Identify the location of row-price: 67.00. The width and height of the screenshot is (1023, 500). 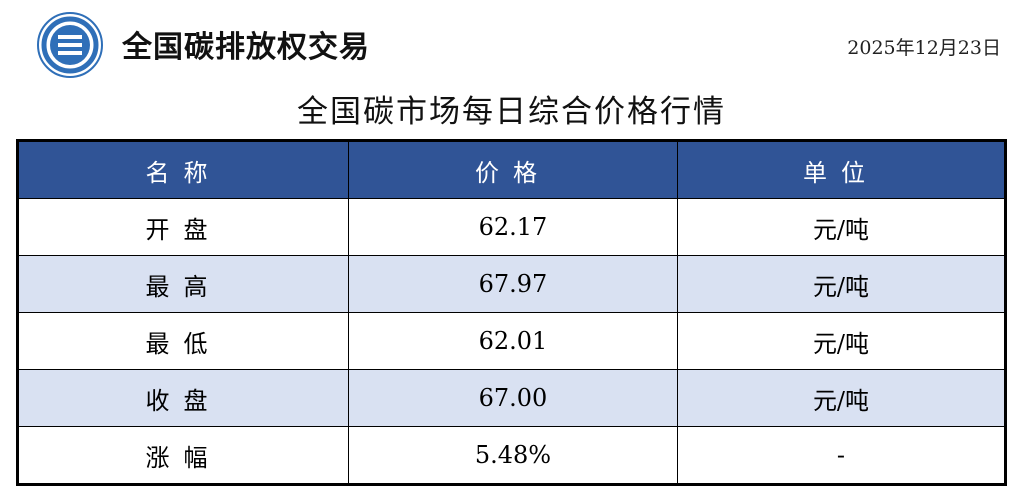
(512, 398).